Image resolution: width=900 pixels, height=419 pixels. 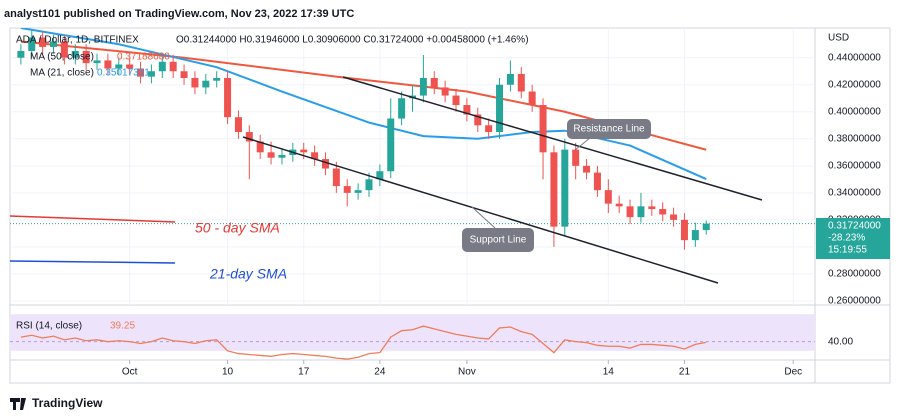 What do you see at coordinates (237, 228) in the screenshot?
I see `sma50-label: 50 - day SMA` at bounding box center [237, 228].